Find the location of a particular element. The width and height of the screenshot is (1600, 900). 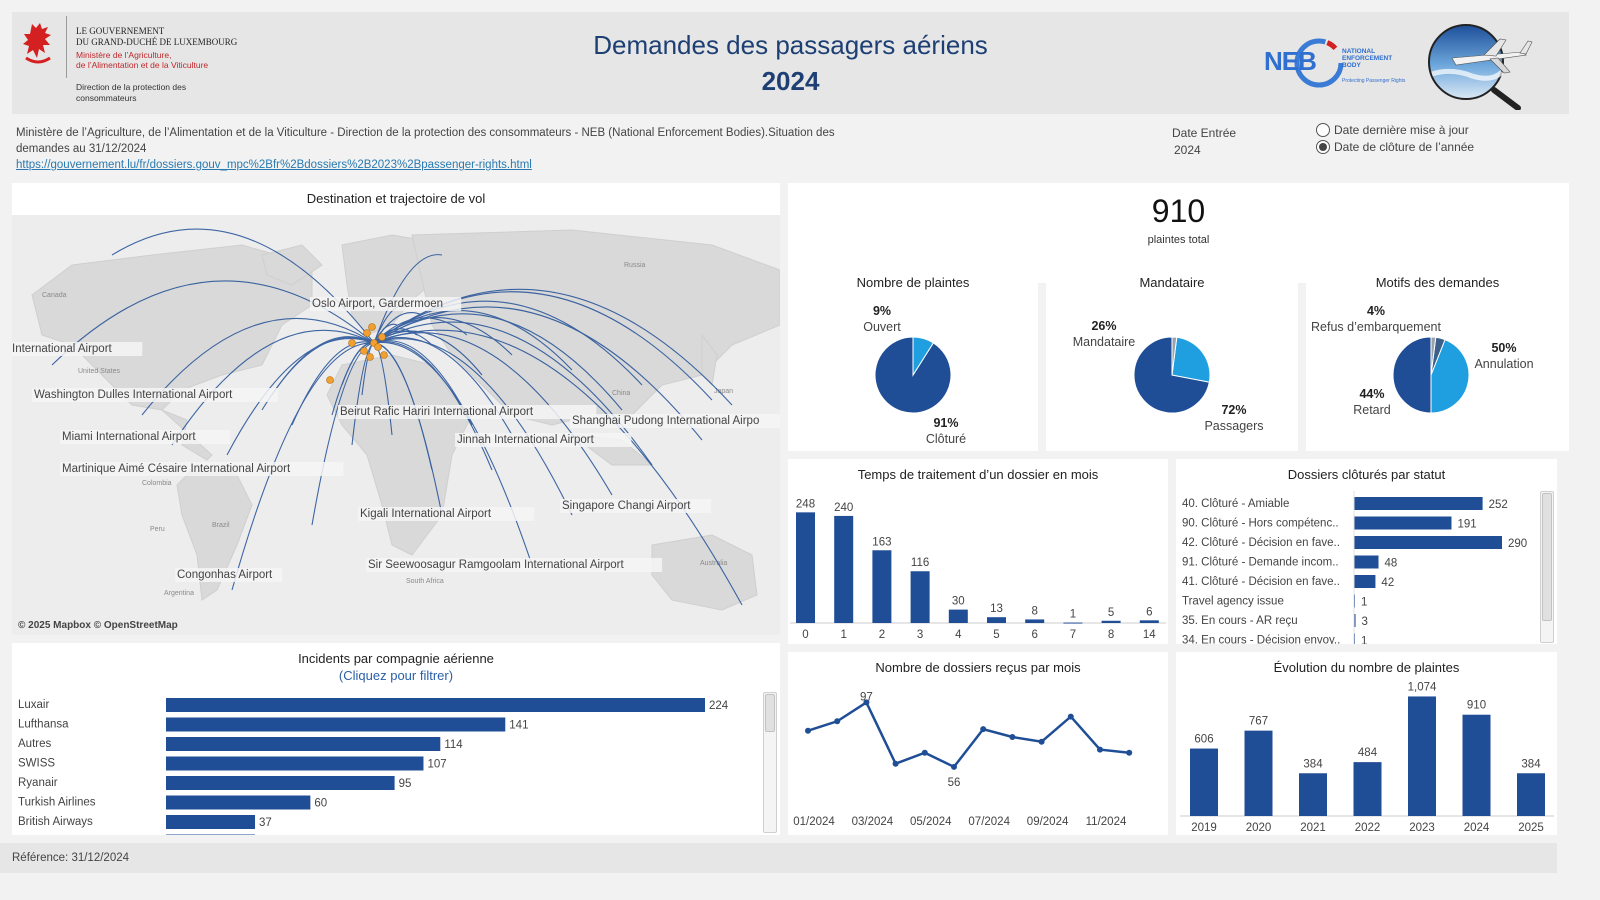

status-scrollbar-thumb is located at coordinates (1547, 557).